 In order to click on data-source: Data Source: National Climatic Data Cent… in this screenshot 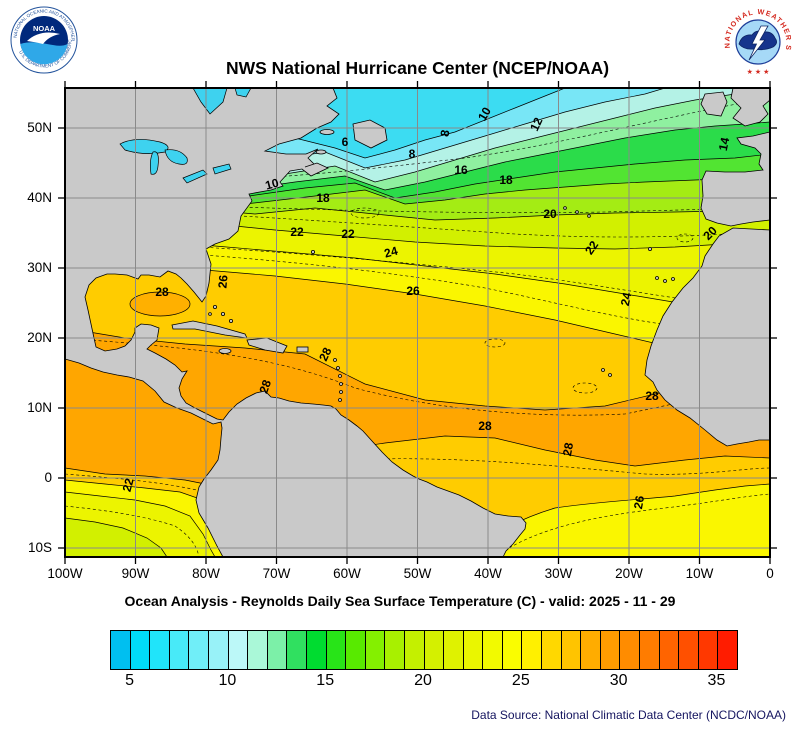, I will do `click(628, 715)`.